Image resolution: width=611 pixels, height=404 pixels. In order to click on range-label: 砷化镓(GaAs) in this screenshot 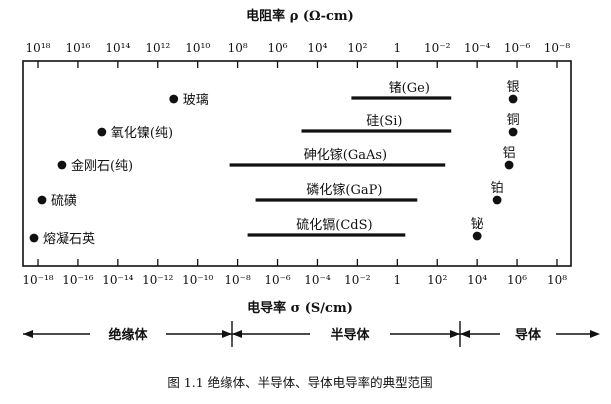, I will do `click(345, 155)`.